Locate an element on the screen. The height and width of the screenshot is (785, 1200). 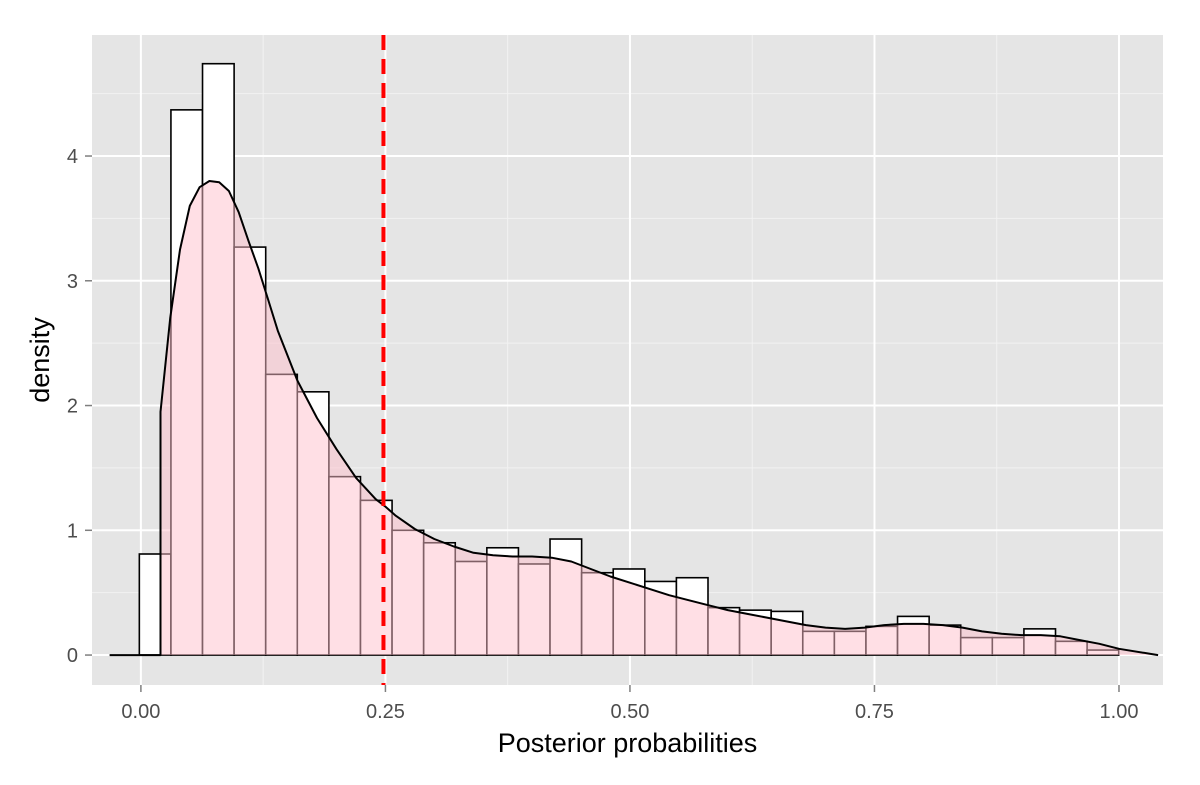
x-axis-ticks: 0.00 0.25 0.50 0.75 1.00 is located at coordinates (629, 704).